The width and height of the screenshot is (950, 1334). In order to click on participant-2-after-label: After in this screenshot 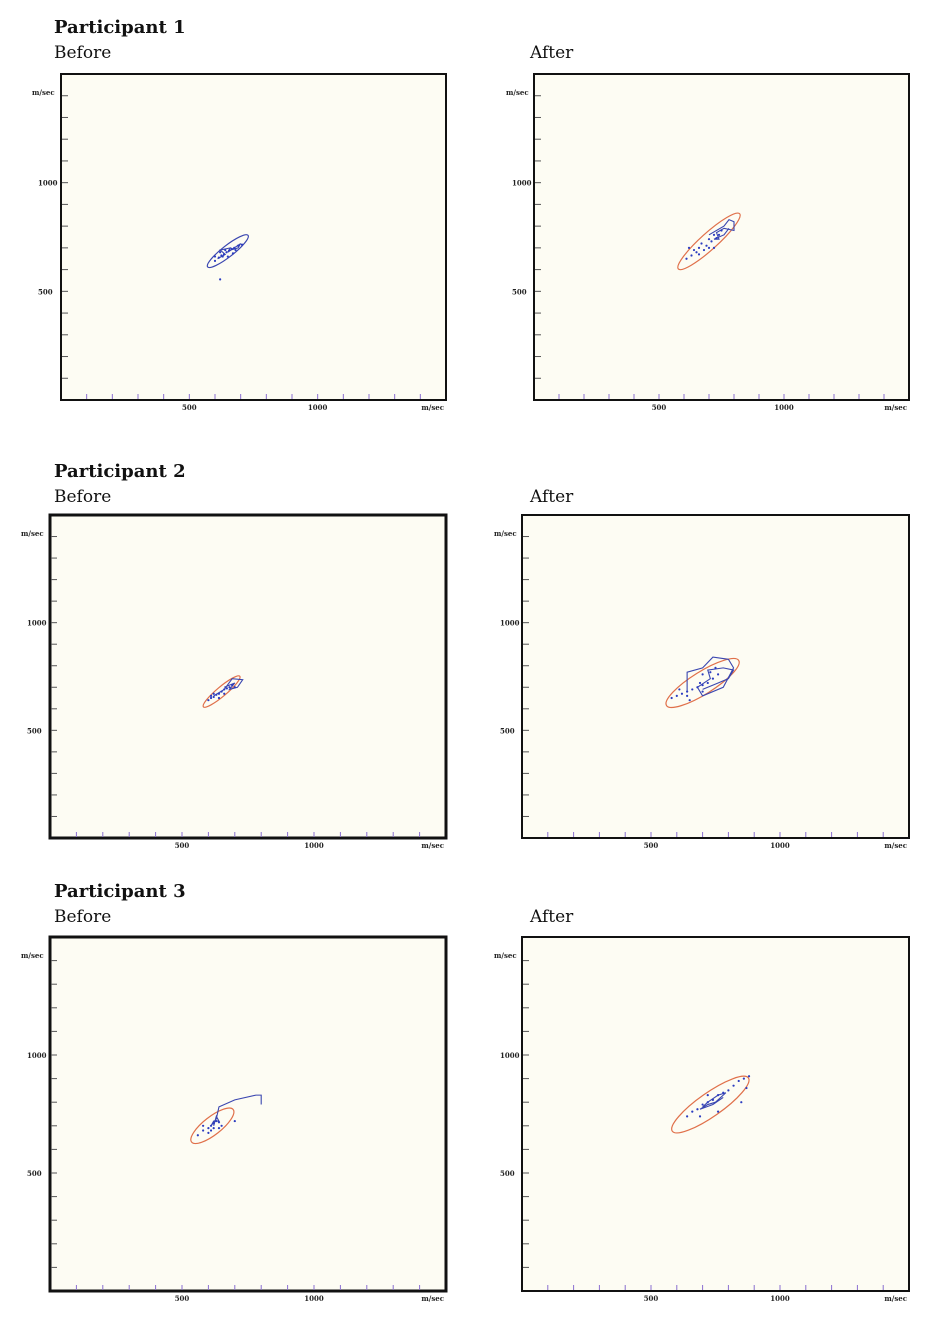, I will do `click(552, 497)`.